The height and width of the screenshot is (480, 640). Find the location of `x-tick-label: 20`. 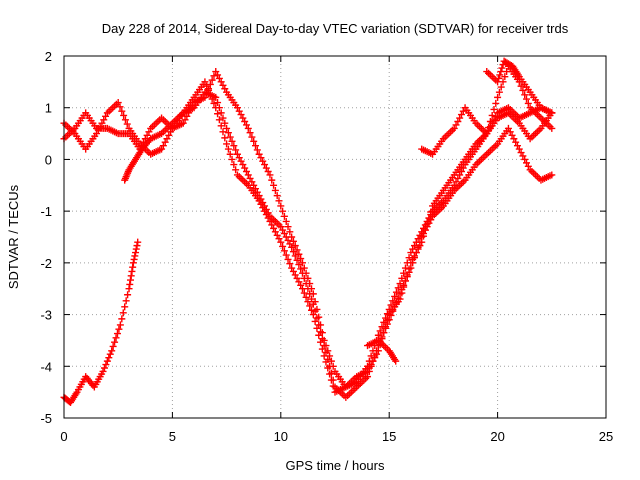

x-tick-label: 20 is located at coordinates (497, 436).